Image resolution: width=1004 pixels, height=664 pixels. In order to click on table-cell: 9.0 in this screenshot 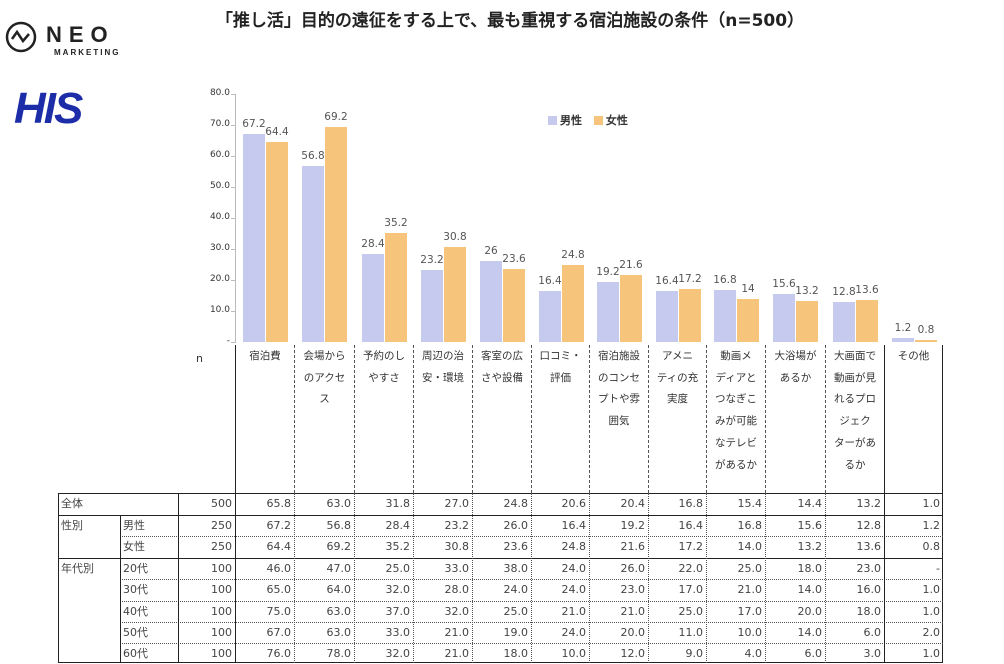, I will do `click(694, 653)`.